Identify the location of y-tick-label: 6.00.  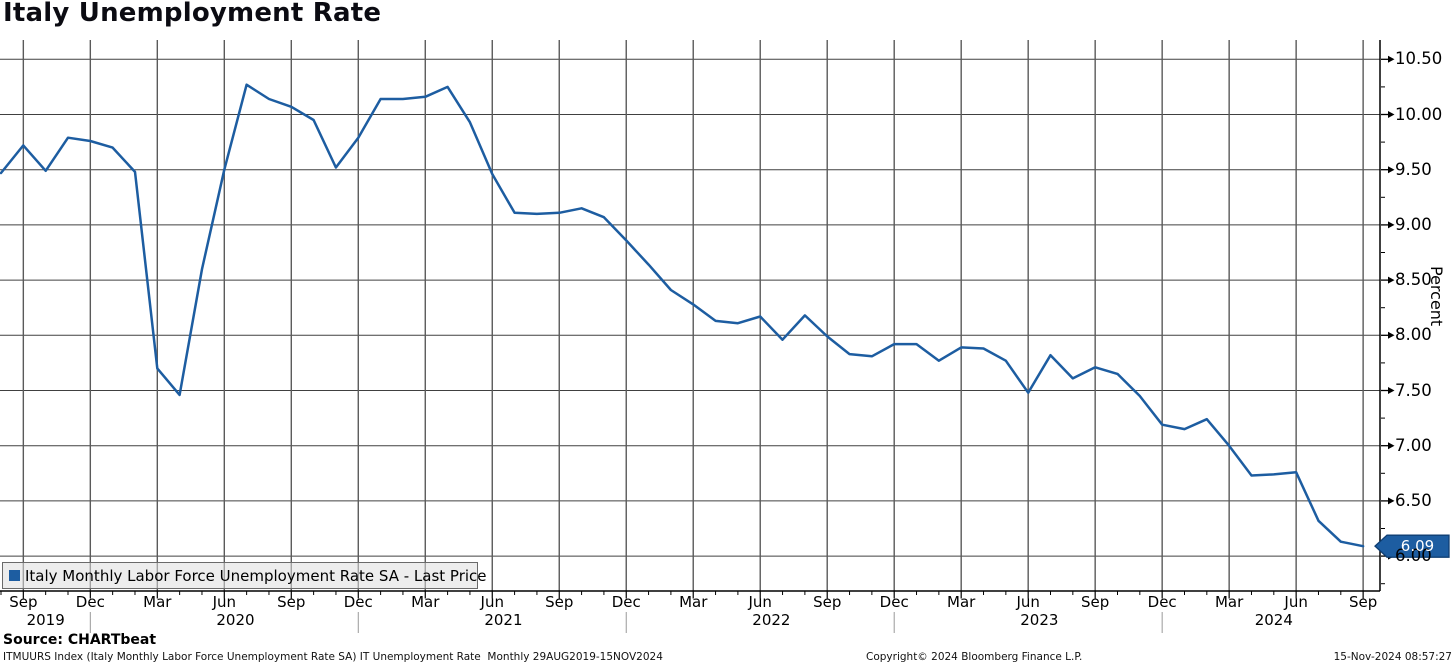
(1413, 556).